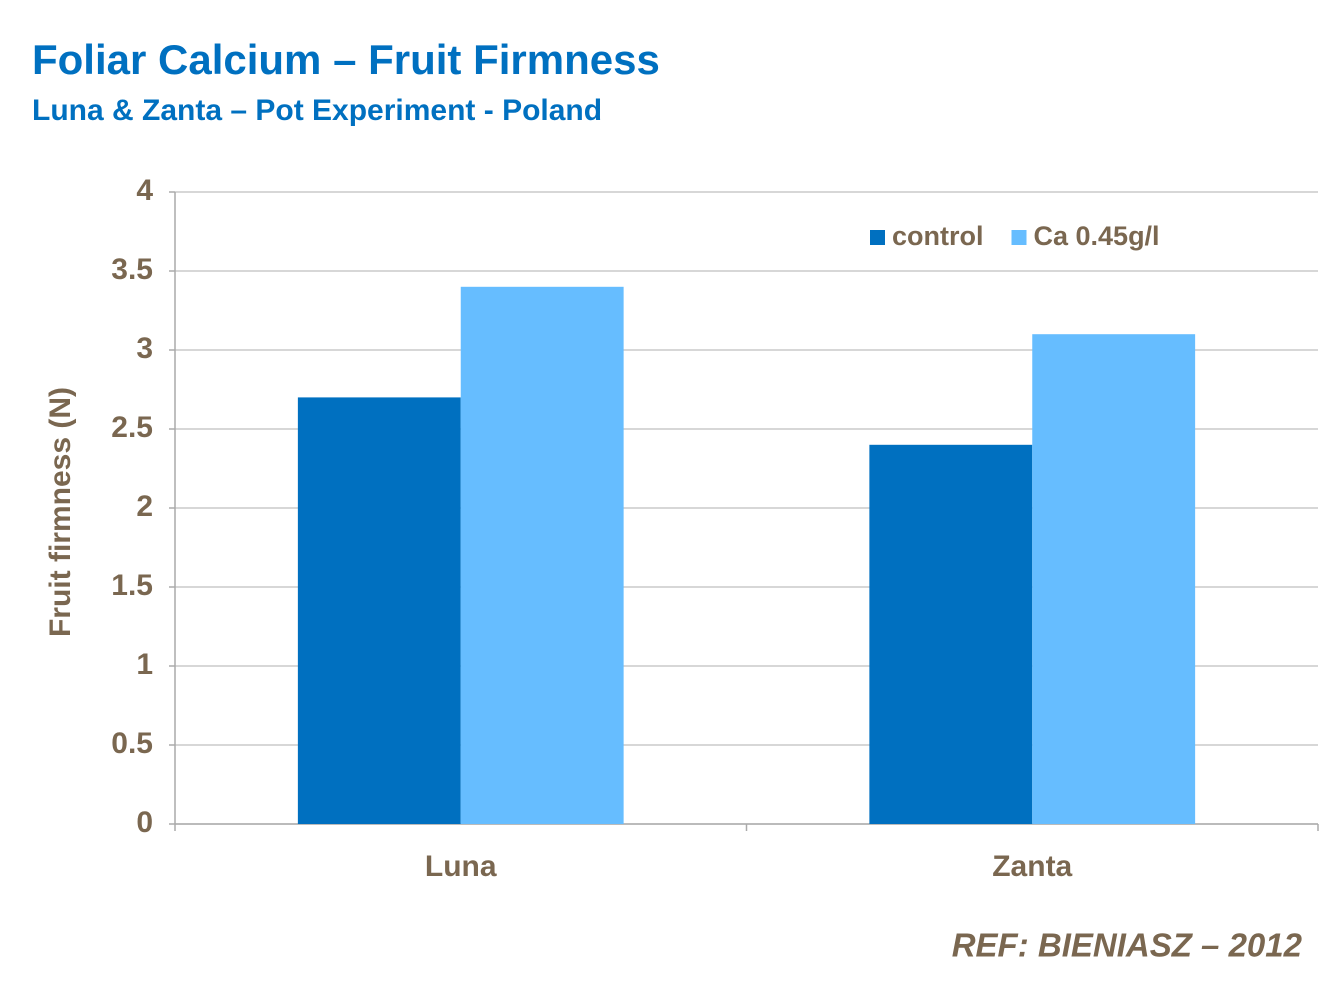 The image size is (1341, 994). I want to click on legend-label: control, so click(938, 236).